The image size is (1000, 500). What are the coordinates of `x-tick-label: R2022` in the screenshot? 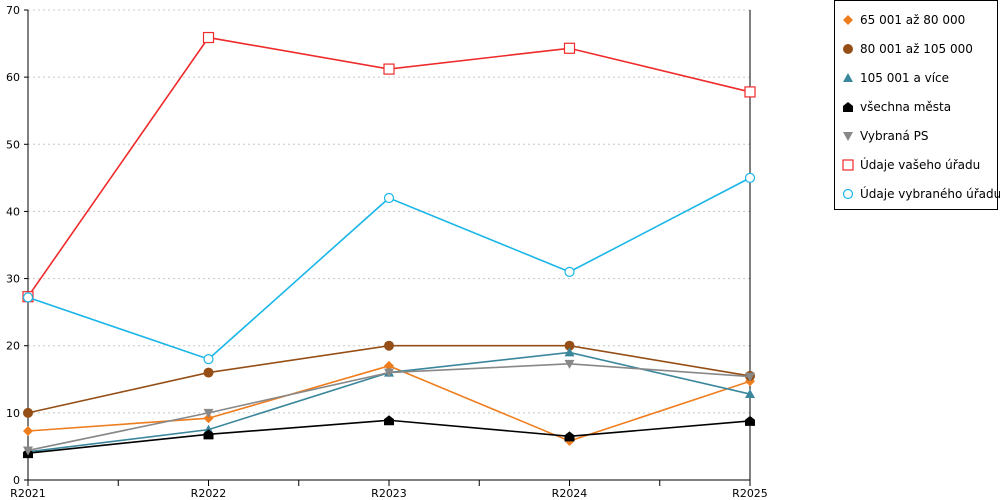 It's located at (209, 493).